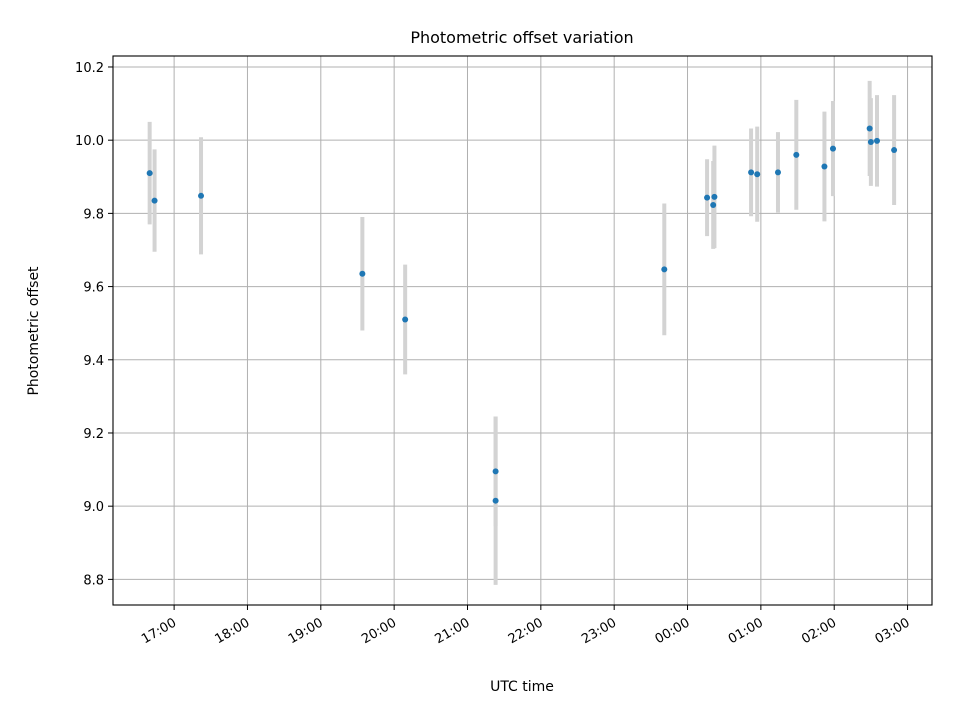 This screenshot has height=720, width=960. Describe the element at coordinates (93, 434) in the screenshot. I see `y-tick-label: 9.2` at that location.